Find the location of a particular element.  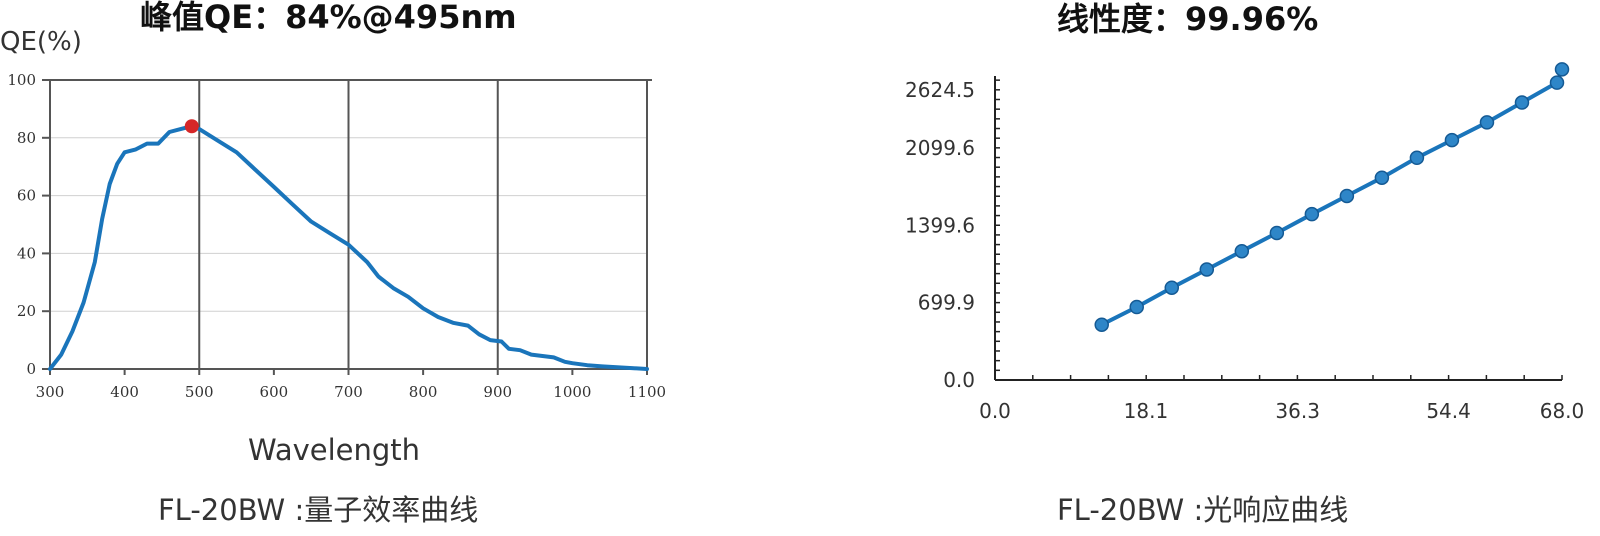

linearity-chart-caption: FL-20BW :光响应曲线 is located at coordinates (1202, 510).